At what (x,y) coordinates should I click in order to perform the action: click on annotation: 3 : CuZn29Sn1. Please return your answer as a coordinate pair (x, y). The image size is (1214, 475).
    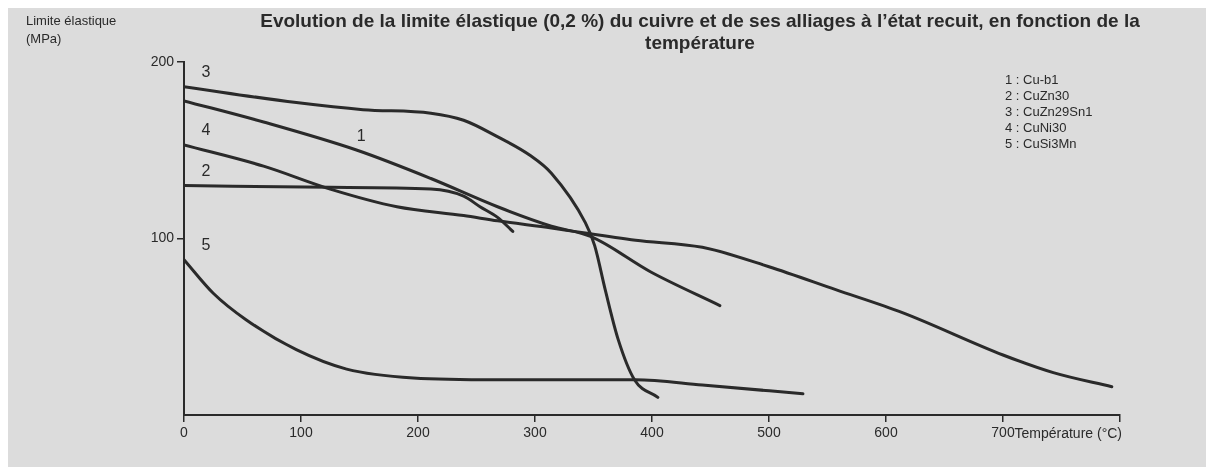
    Looking at the image, I should click on (1049, 111).